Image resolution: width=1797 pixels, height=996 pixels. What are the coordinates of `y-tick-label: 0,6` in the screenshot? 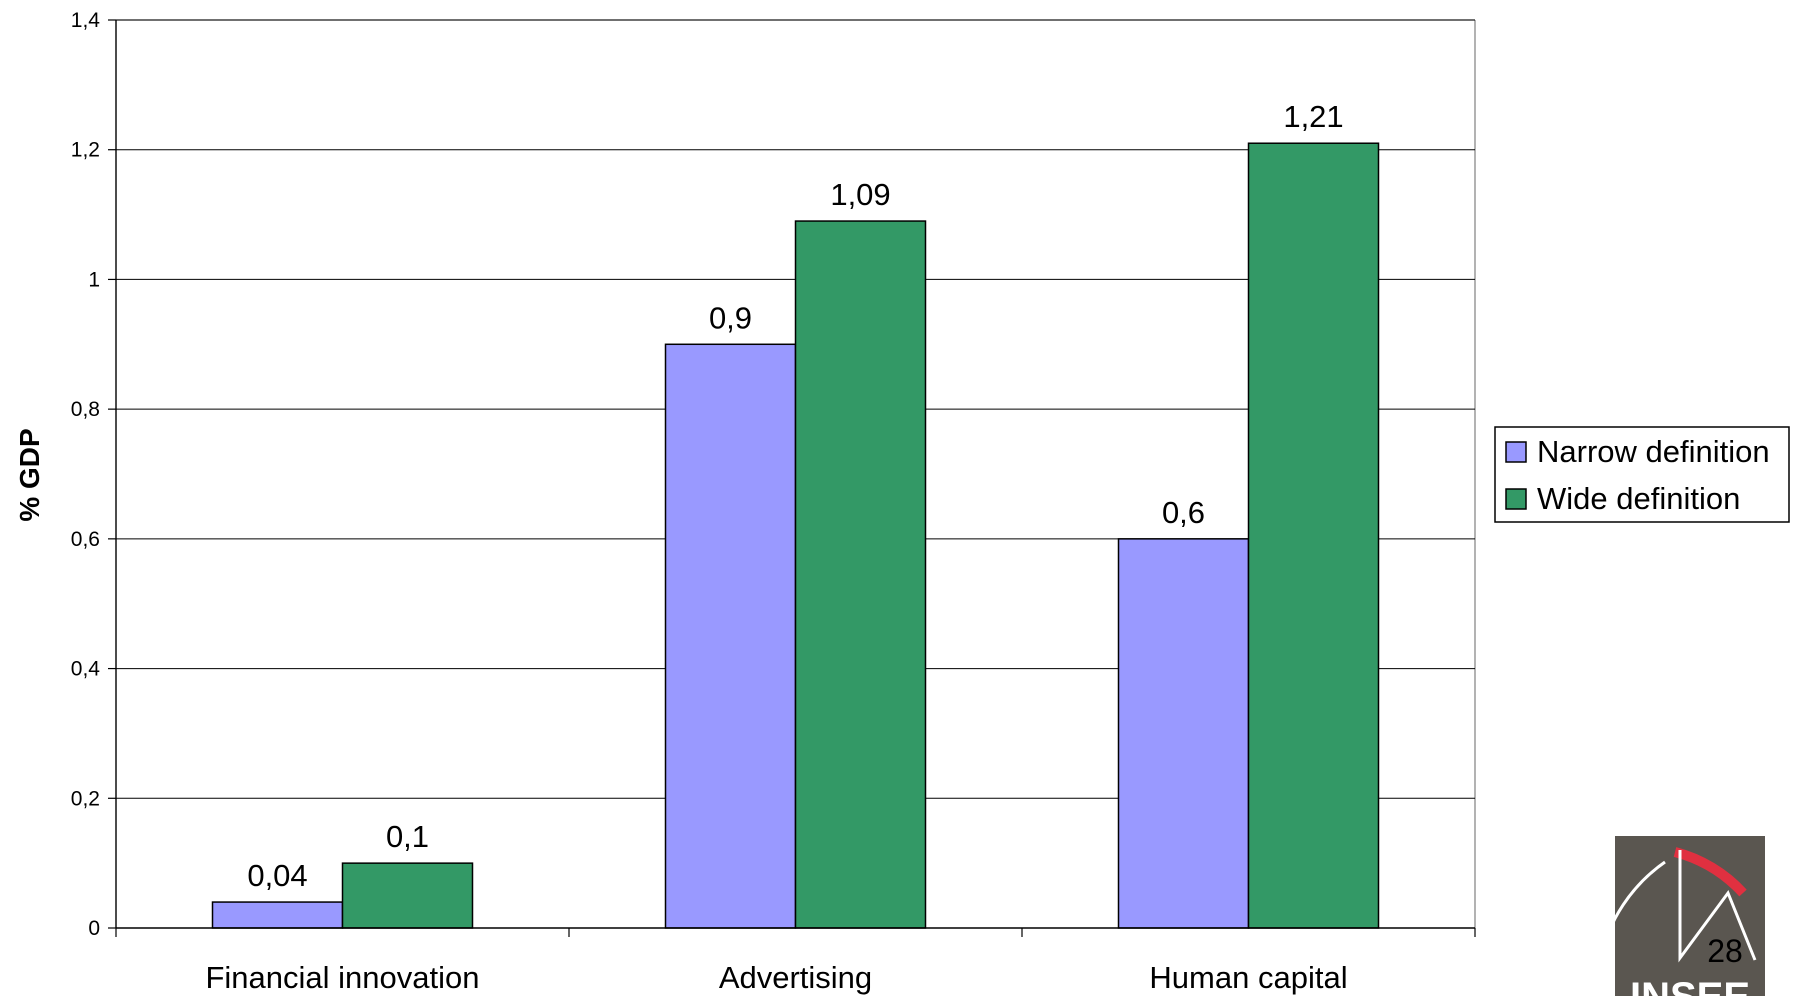 It's located at (85, 539).